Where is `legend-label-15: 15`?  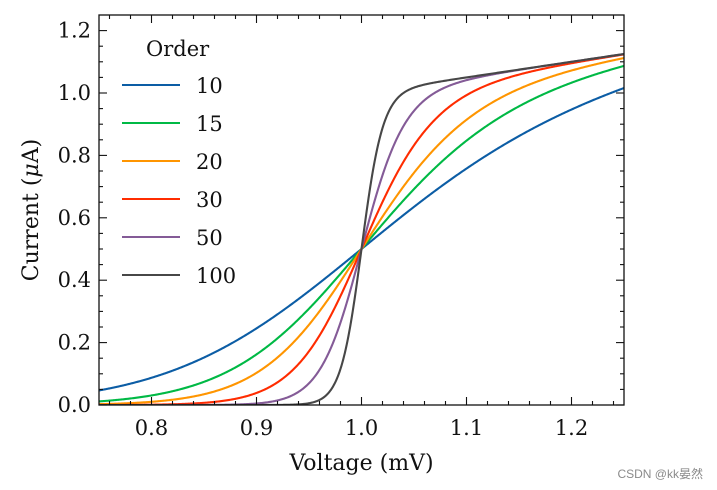 legend-label-15: 15 is located at coordinates (209, 124).